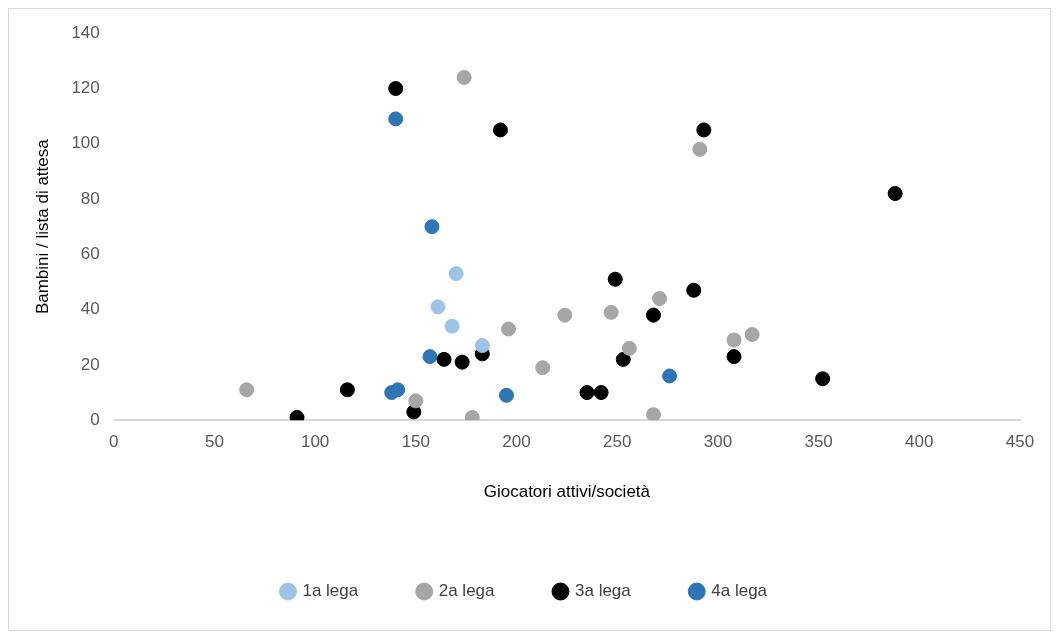 The image size is (1061, 641). I want to click on legend-label: 2a lega, so click(467, 591).